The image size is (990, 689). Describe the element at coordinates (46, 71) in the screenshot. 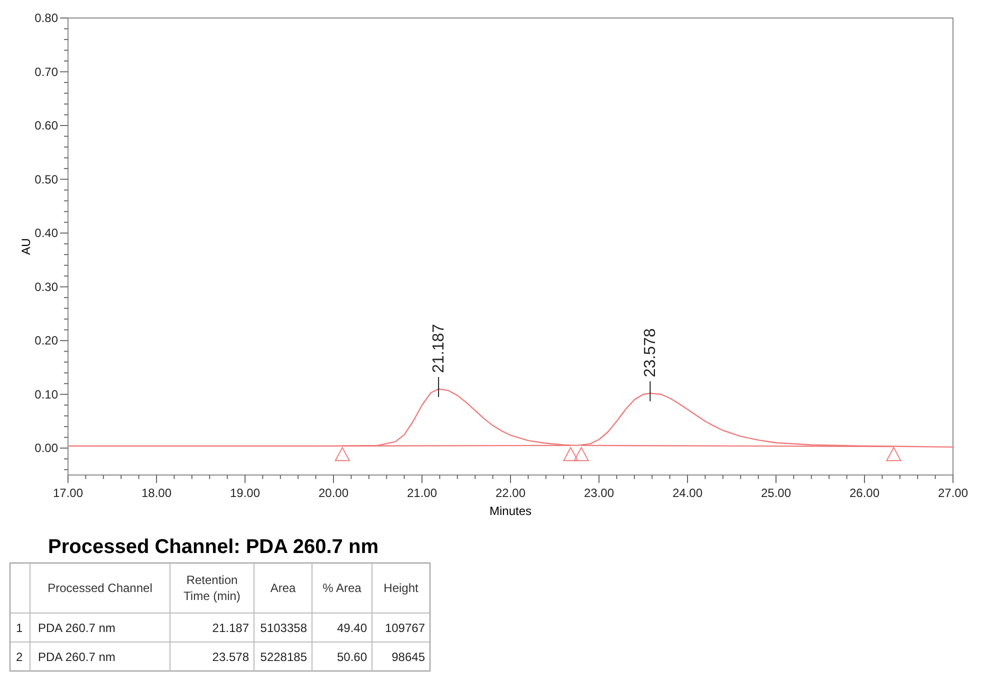

I see `y-tick-label: 0.70` at that location.